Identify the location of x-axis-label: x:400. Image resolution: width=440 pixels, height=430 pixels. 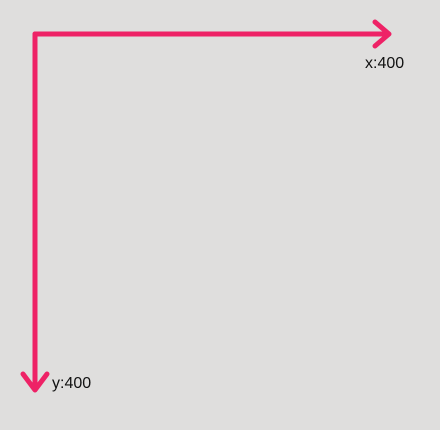
(385, 63).